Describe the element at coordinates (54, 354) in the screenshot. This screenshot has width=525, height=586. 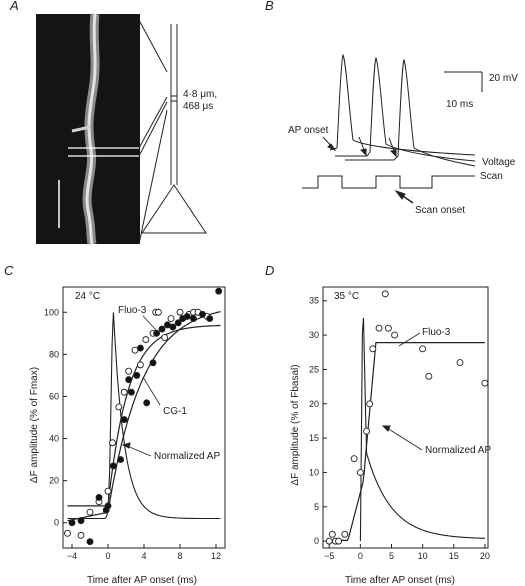
I see `panel-c-ytick-label: 80` at that location.